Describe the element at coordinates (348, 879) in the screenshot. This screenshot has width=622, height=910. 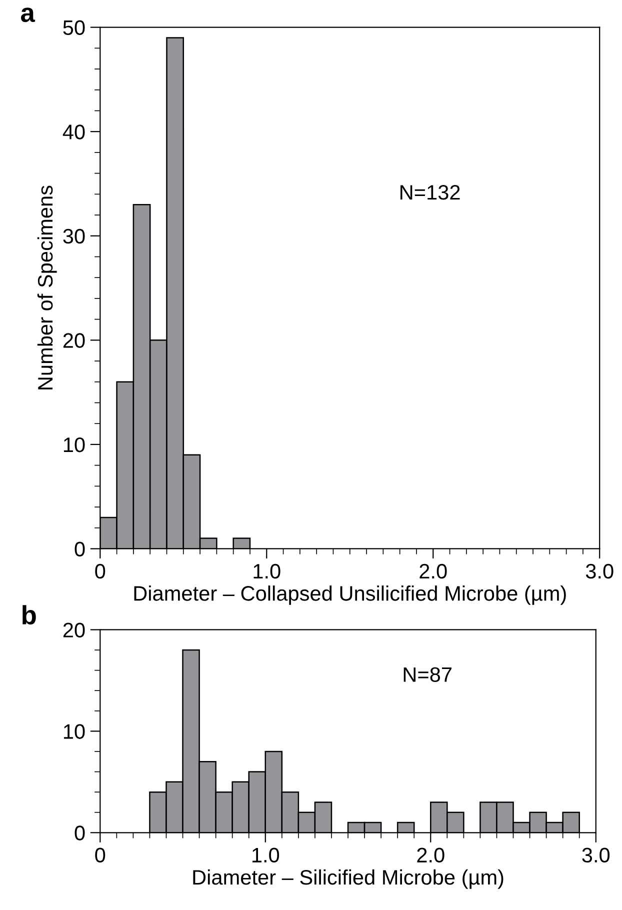
I see `x-axis-title: Diameter – Silicified Microbe (µm)` at that location.